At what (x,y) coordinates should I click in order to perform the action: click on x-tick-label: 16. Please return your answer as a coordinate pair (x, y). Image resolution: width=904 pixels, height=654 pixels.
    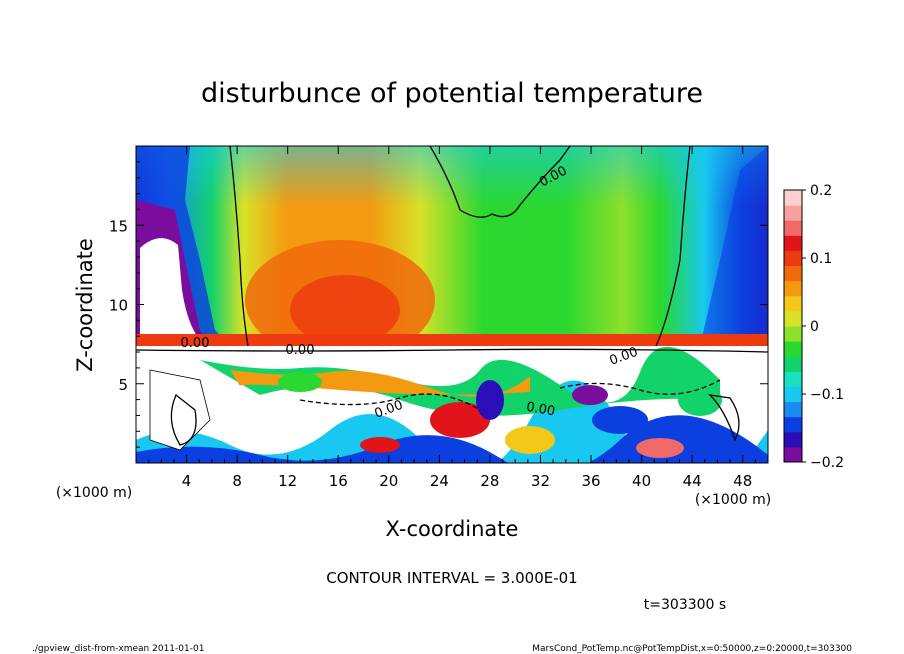
    Looking at the image, I should click on (338, 481).